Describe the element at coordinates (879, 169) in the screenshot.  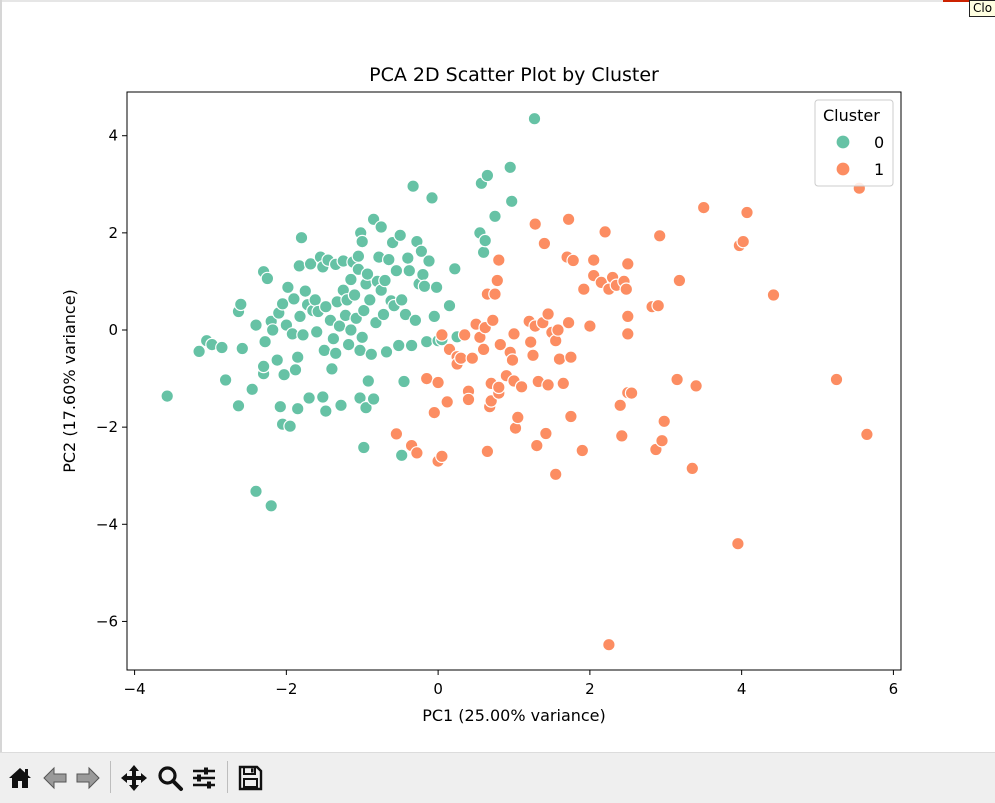
I see `legend-label-cluster-1: 1` at that location.